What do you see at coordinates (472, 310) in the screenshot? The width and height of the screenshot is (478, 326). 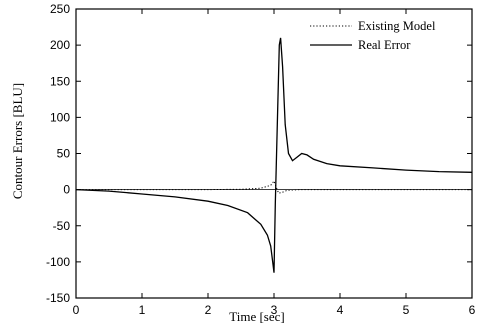 I see `x-tick-label: 6` at bounding box center [472, 310].